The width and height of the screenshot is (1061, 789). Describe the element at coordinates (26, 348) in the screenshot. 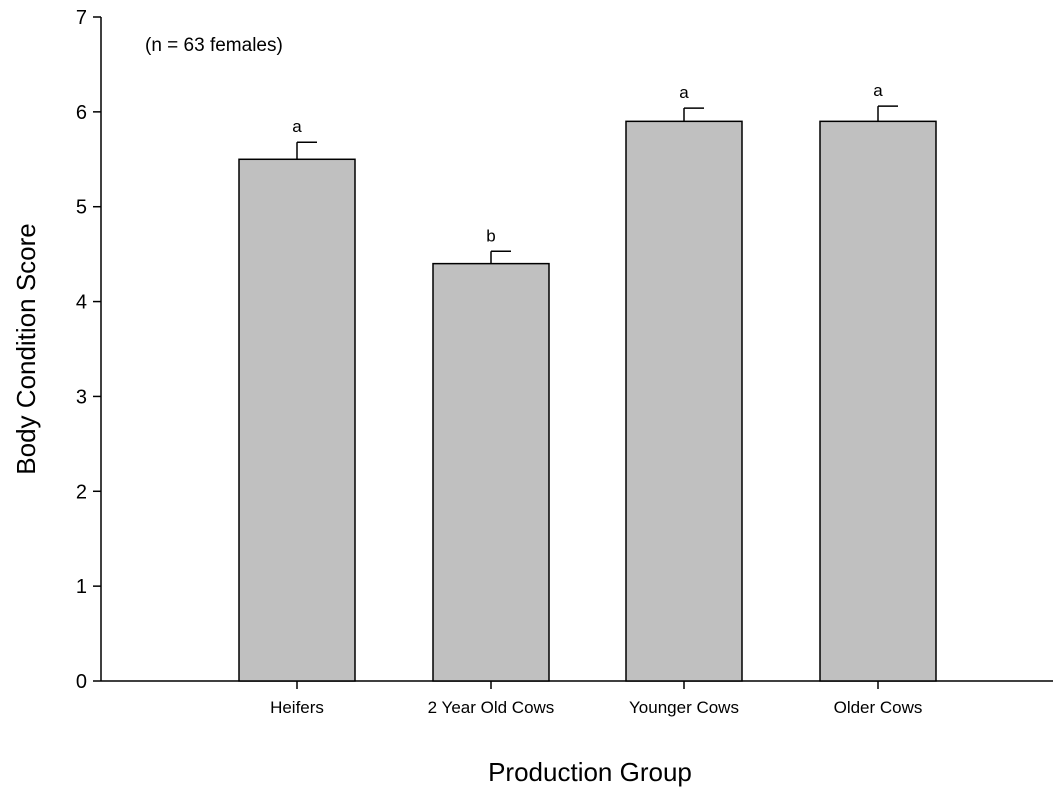

I see `y-axis-title: Body Condition Score` at that location.